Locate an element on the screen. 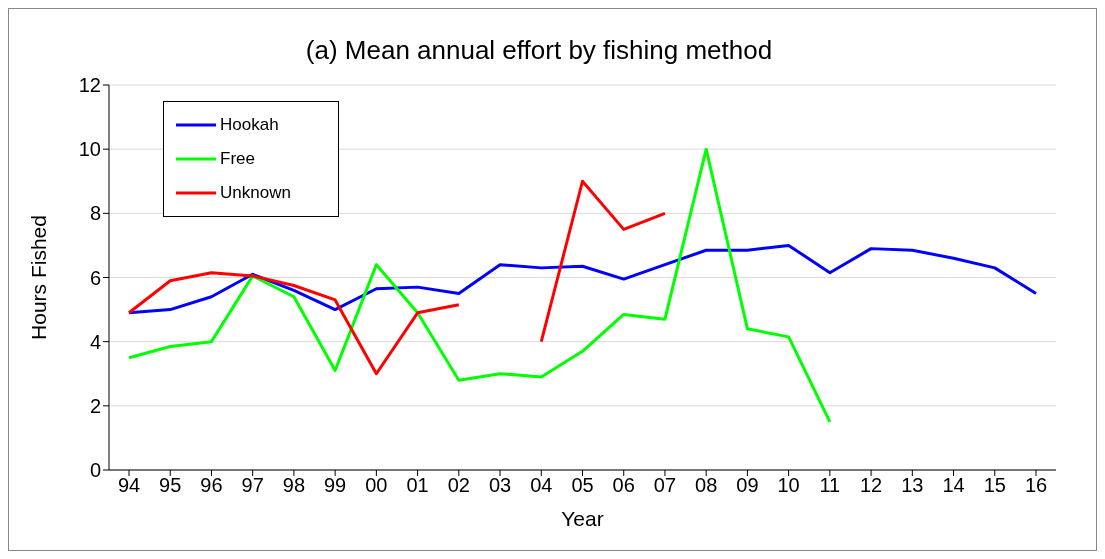  legend-label: Hookah is located at coordinates (249, 125).